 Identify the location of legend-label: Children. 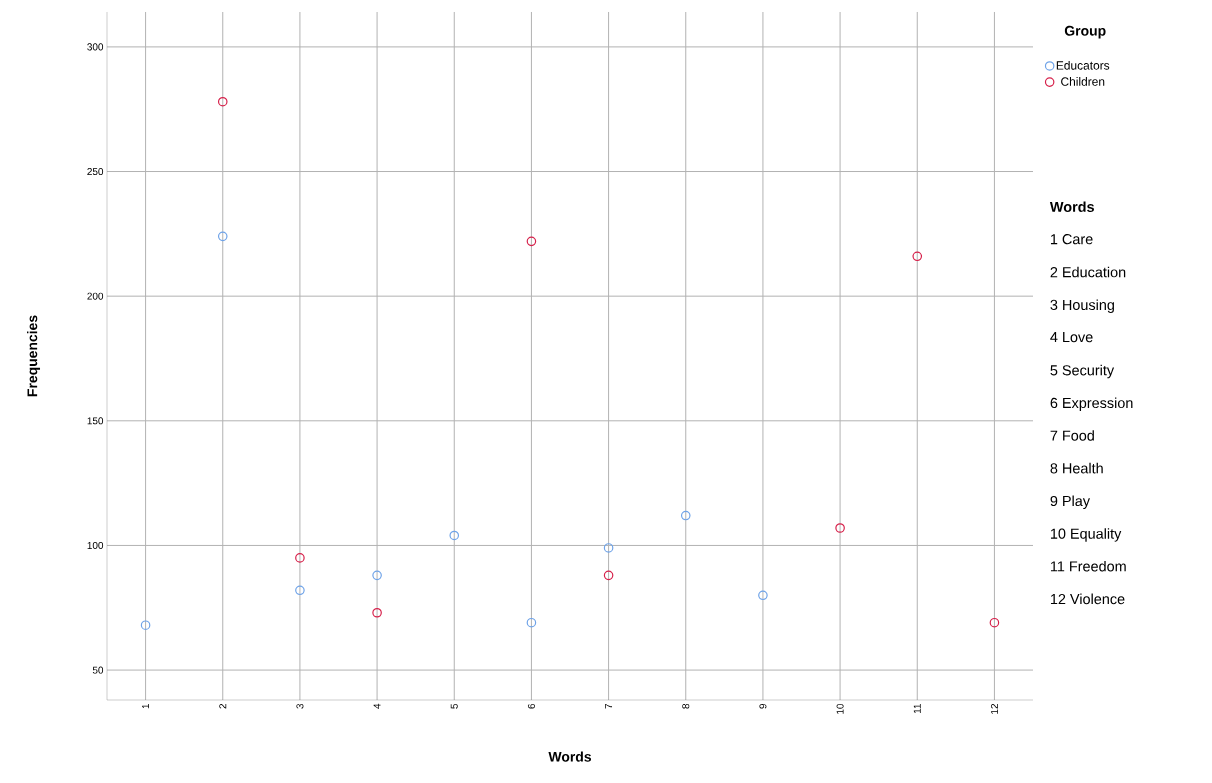
(1083, 81).